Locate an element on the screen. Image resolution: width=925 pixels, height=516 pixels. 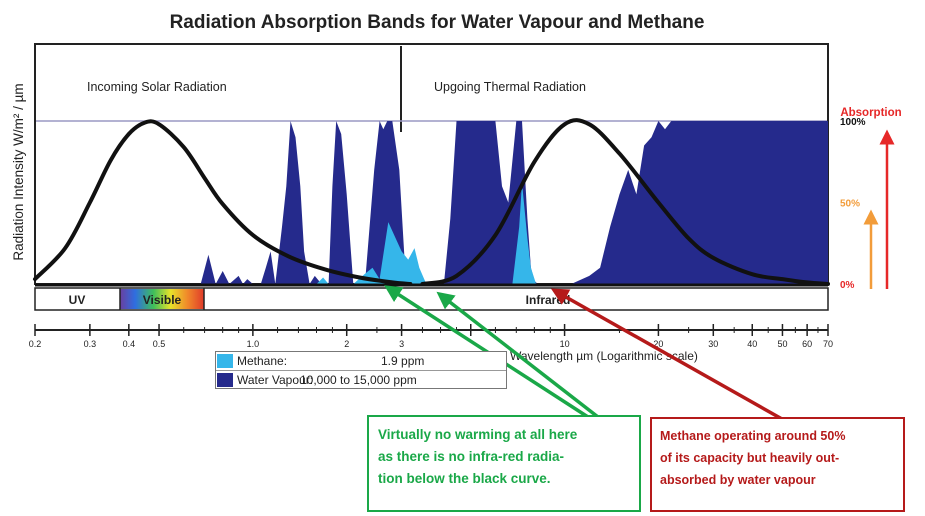
x-tick-label: 0.3 is located at coordinates (90, 344).